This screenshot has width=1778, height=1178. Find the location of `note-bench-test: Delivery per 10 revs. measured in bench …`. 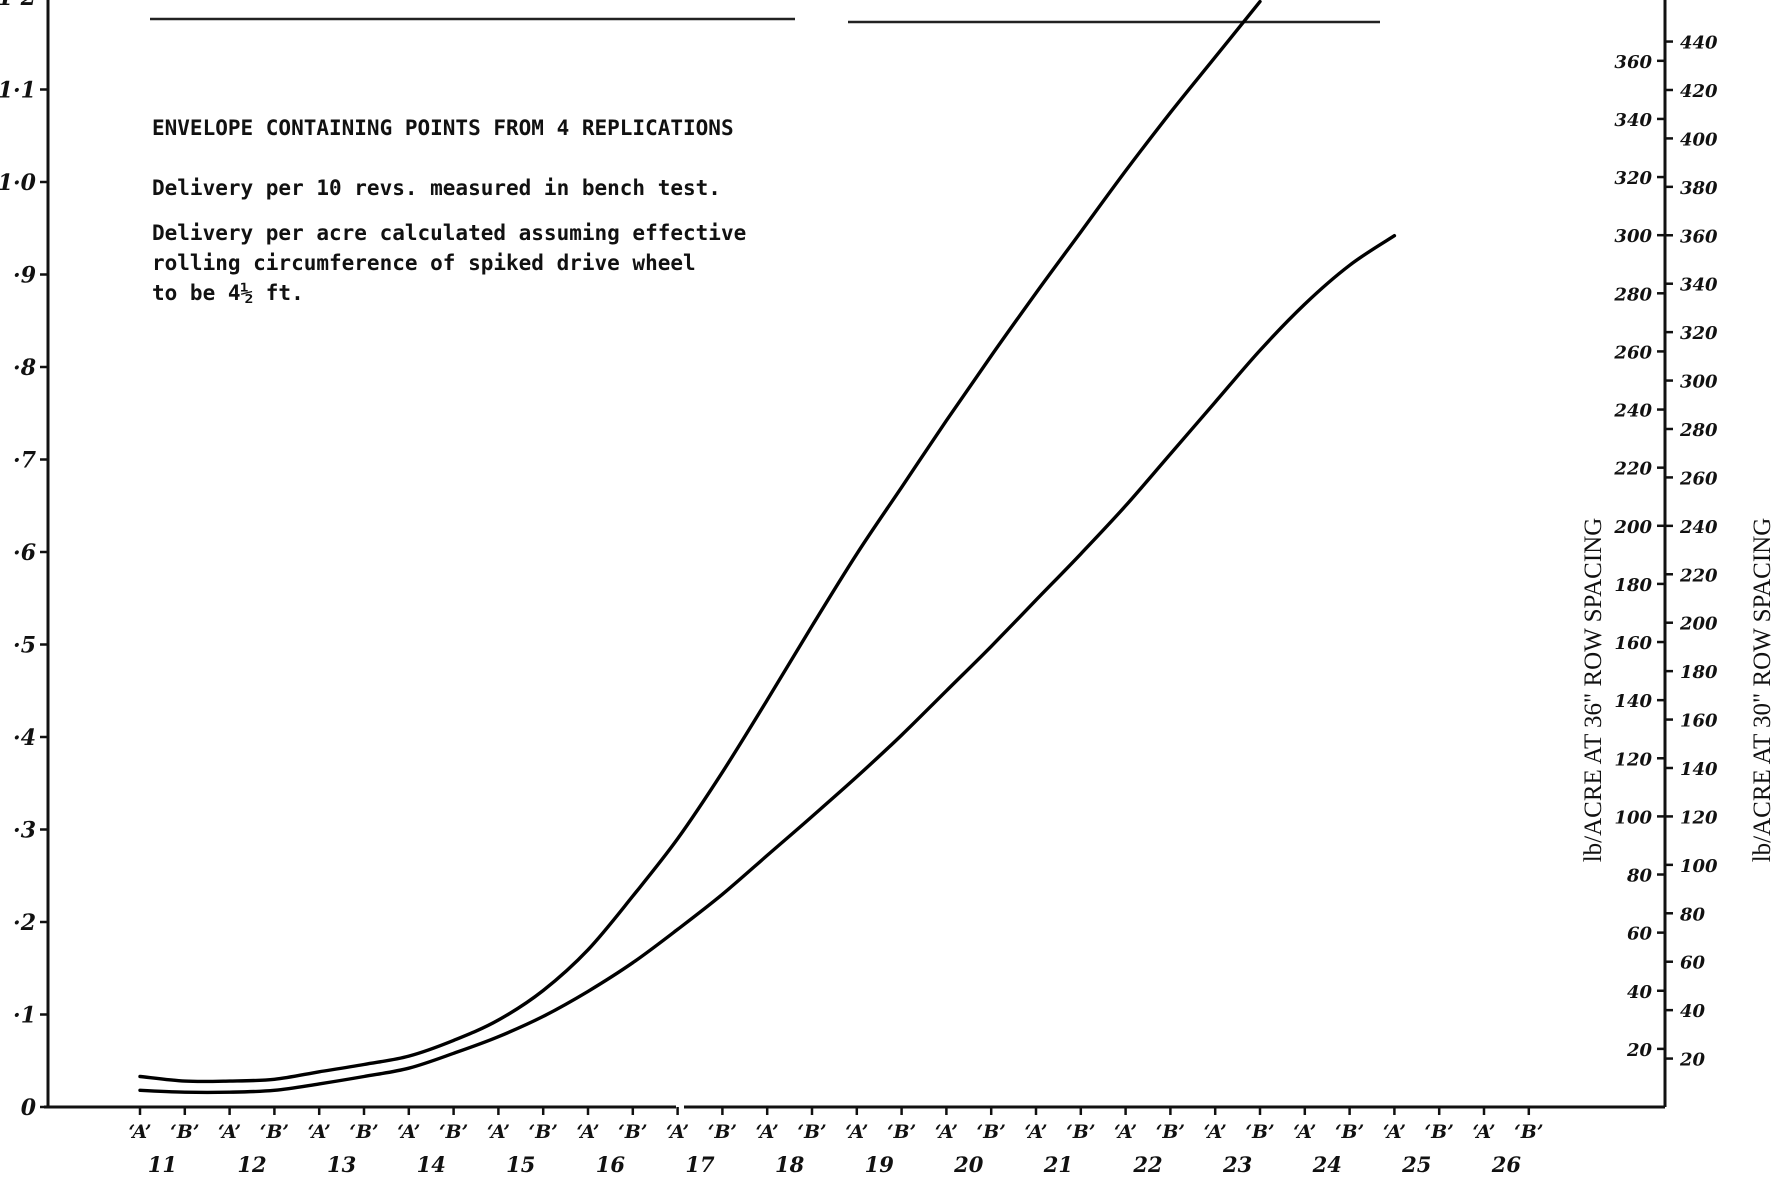

note-bench-test: Delivery per 10 revs. measured in bench … is located at coordinates (436, 188).